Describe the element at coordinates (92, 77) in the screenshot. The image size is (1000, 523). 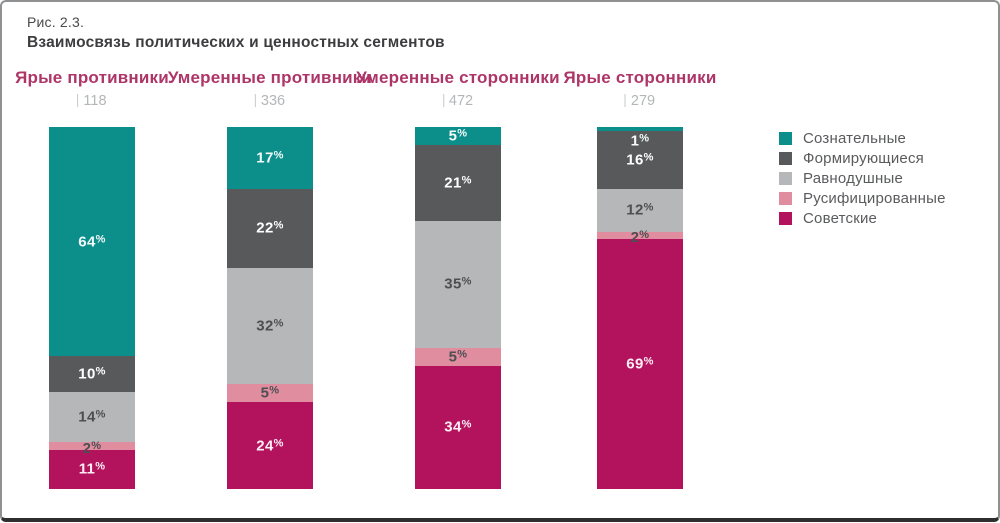
I see `column-title: Ярые противники` at that location.